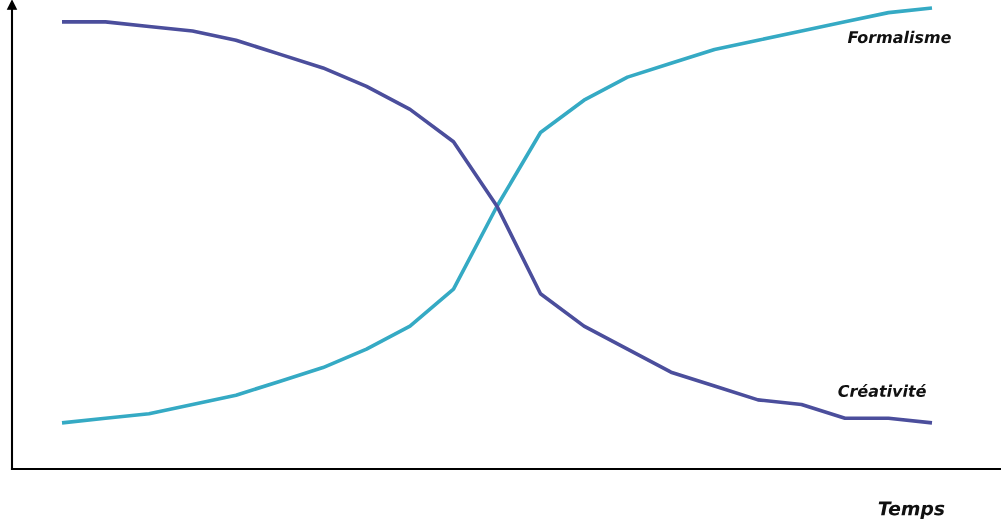 The image size is (1001, 524). I want to click on x-axis-title: Temps, so click(911, 510).